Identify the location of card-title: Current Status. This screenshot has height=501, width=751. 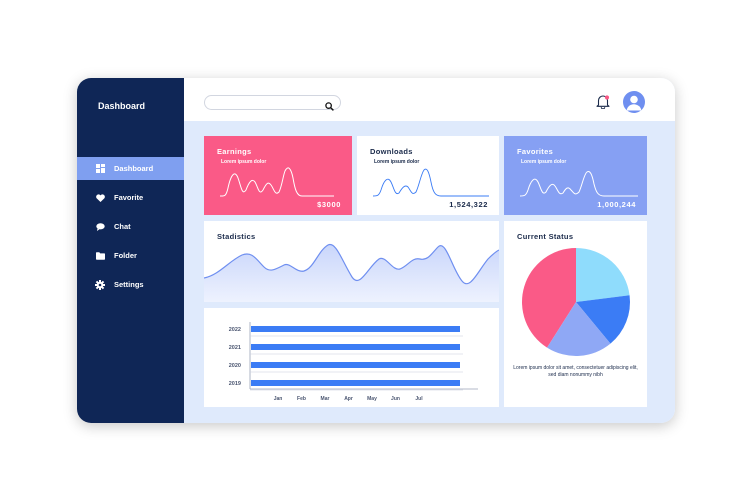
(545, 236).